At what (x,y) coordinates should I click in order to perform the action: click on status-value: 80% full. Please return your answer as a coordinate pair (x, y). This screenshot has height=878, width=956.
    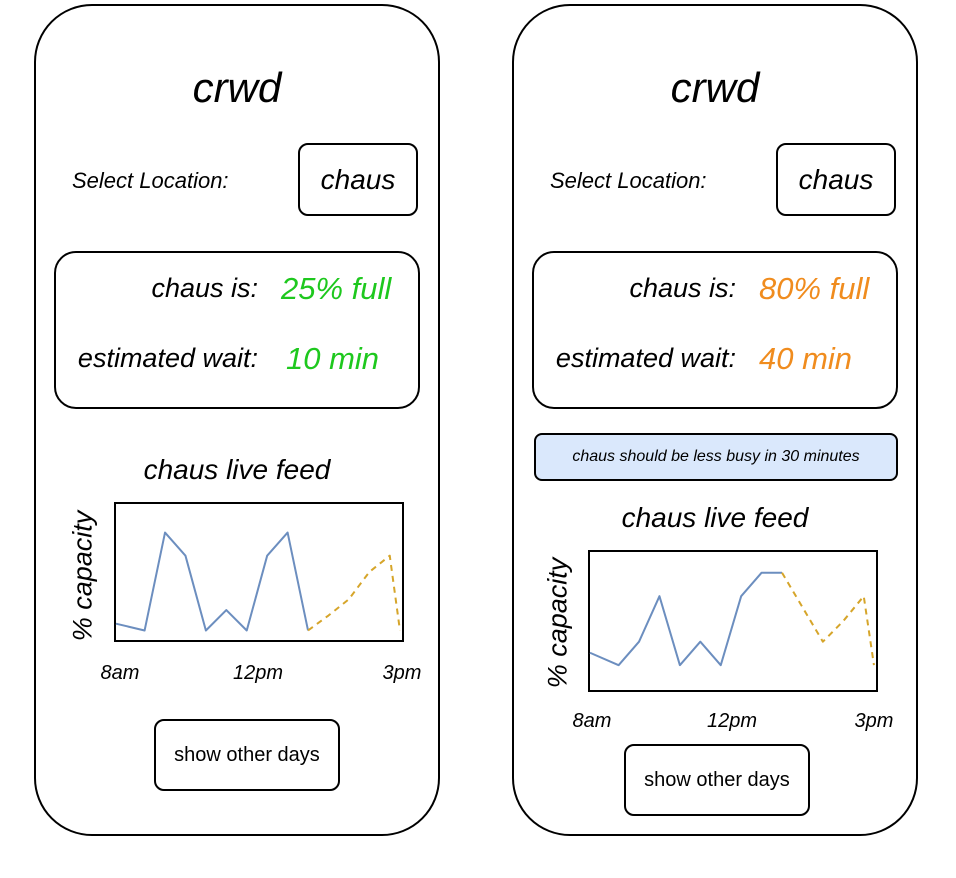
    Looking at the image, I should click on (814, 288).